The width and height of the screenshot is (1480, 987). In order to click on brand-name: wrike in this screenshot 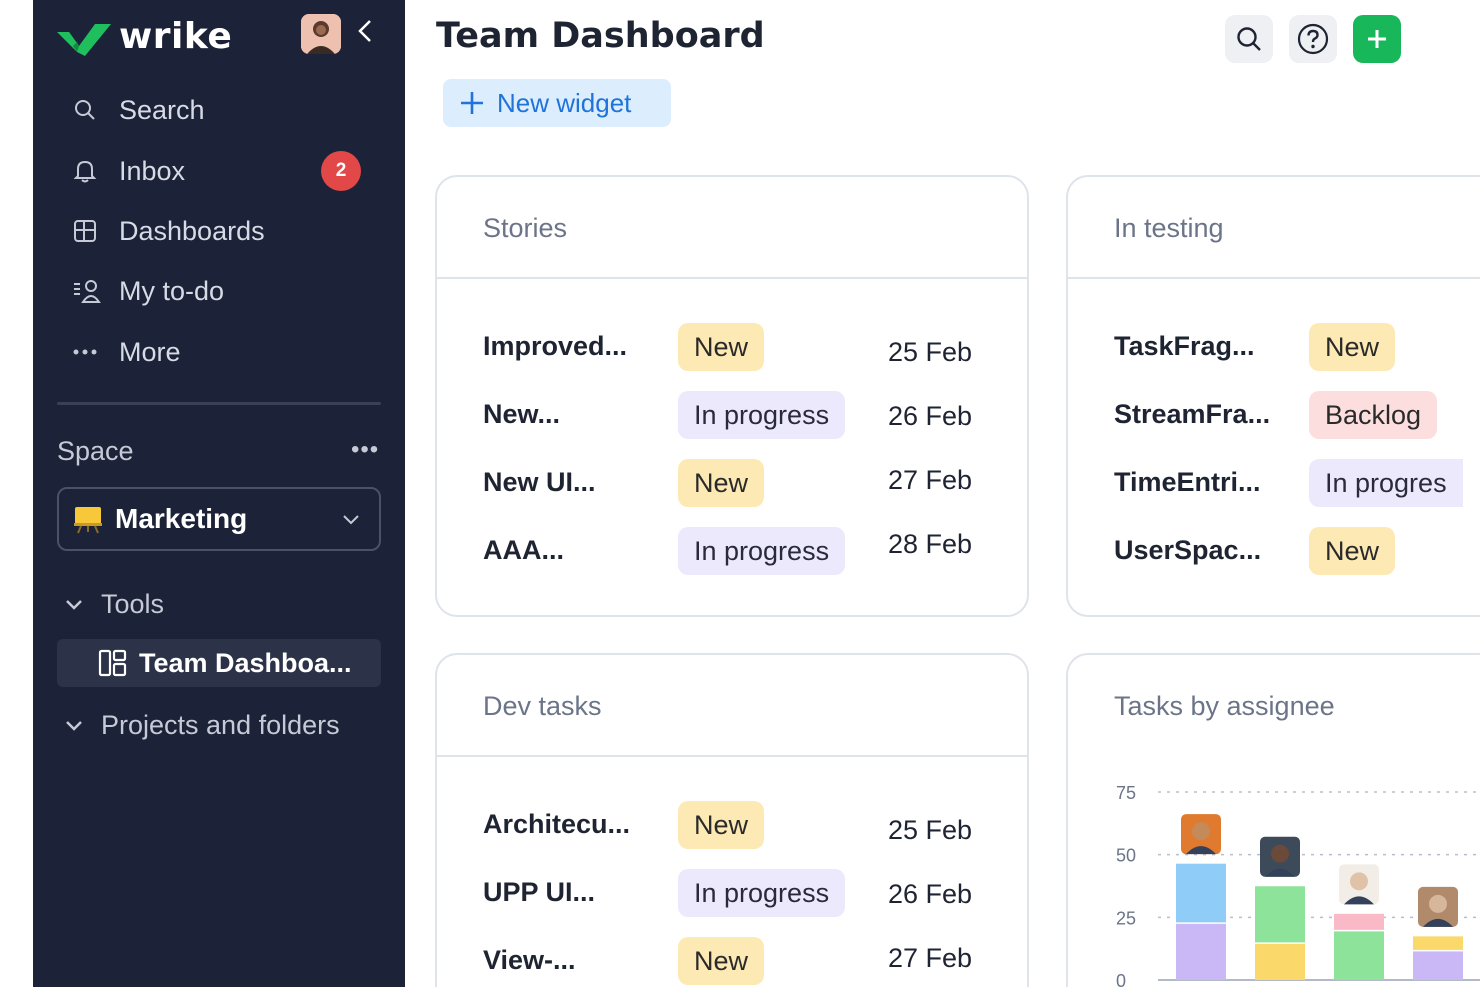, I will do `click(176, 36)`.